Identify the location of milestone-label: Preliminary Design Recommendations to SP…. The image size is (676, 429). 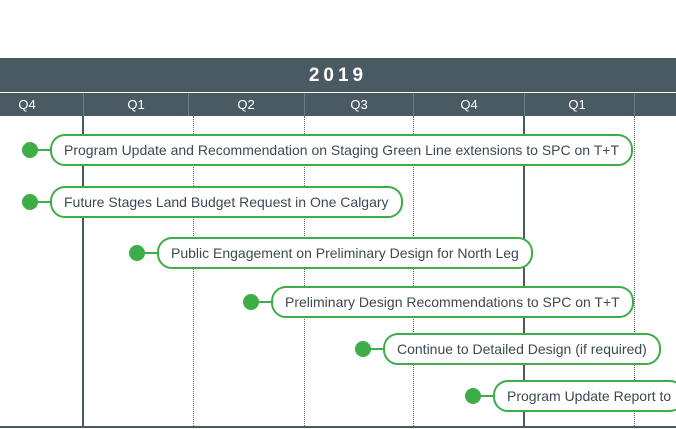
(452, 302).